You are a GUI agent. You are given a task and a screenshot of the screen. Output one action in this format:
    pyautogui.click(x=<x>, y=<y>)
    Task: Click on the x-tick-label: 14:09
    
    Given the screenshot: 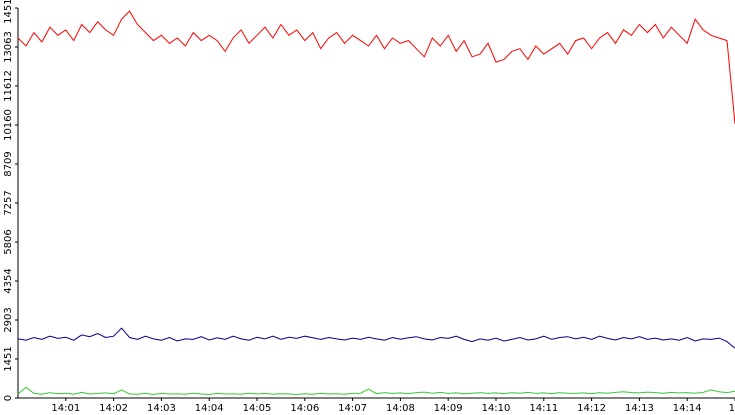 What is the action you would take?
    pyautogui.click(x=448, y=408)
    